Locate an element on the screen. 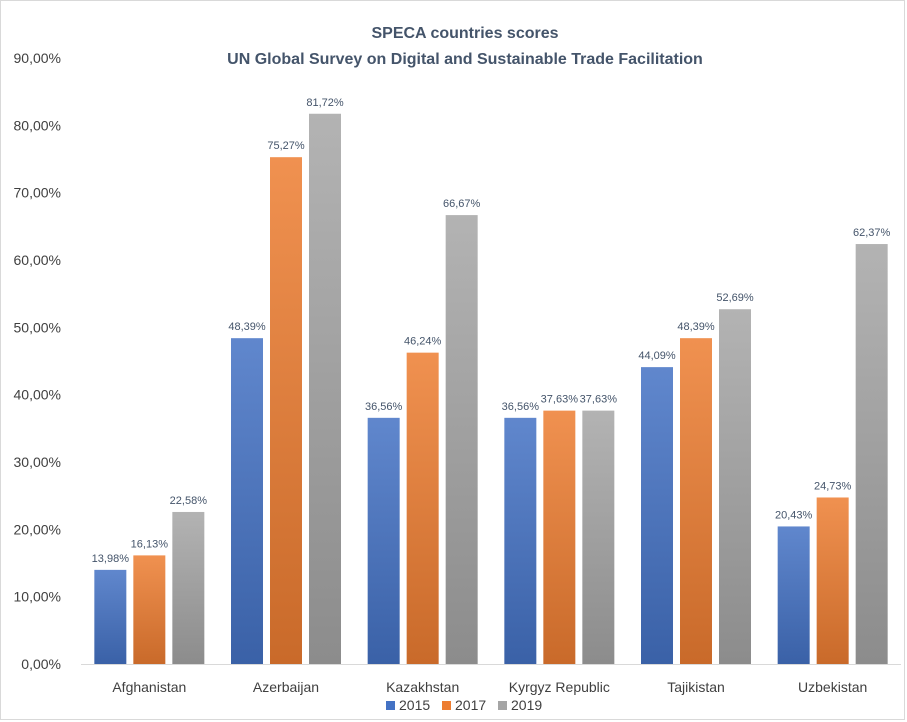 The height and width of the screenshot is (722, 907). bar-2015-tajikistan is located at coordinates (657, 515).